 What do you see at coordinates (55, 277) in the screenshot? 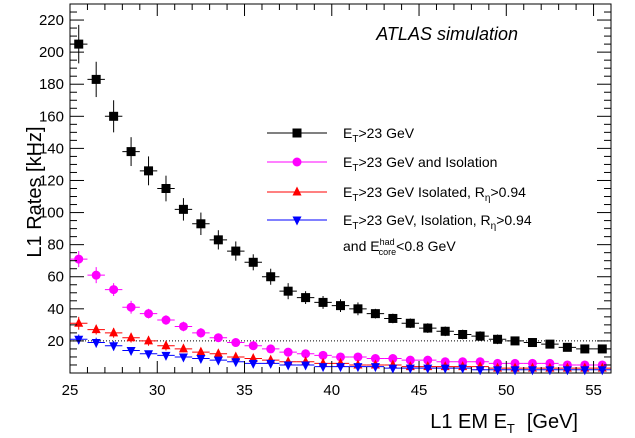
I see `y-tick-label: 60` at bounding box center [55, 277].